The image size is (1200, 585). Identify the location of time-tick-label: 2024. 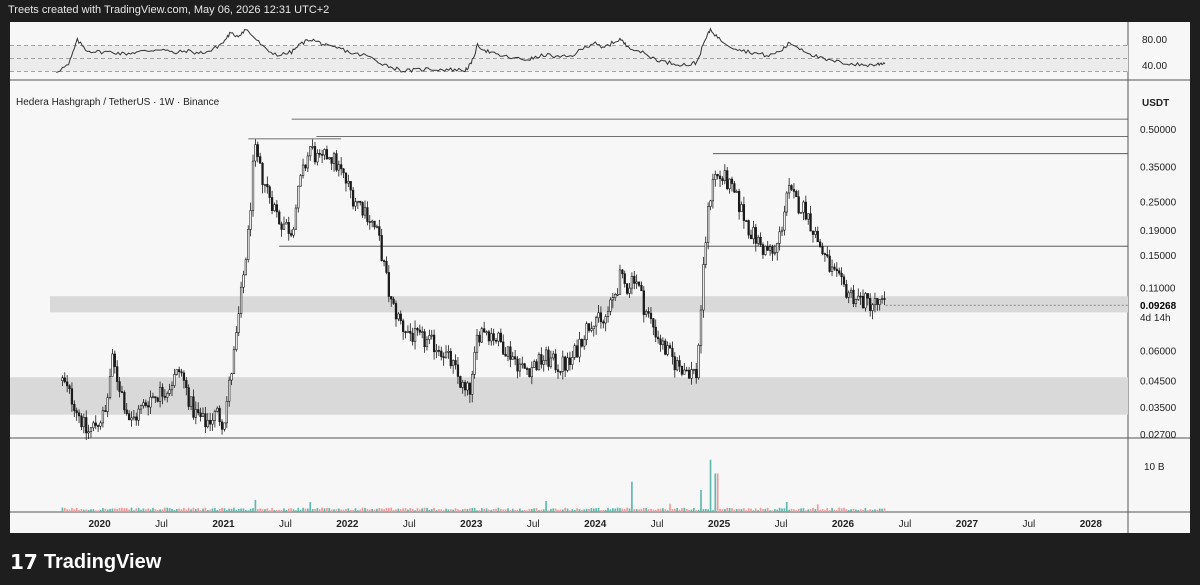
(595, 524).